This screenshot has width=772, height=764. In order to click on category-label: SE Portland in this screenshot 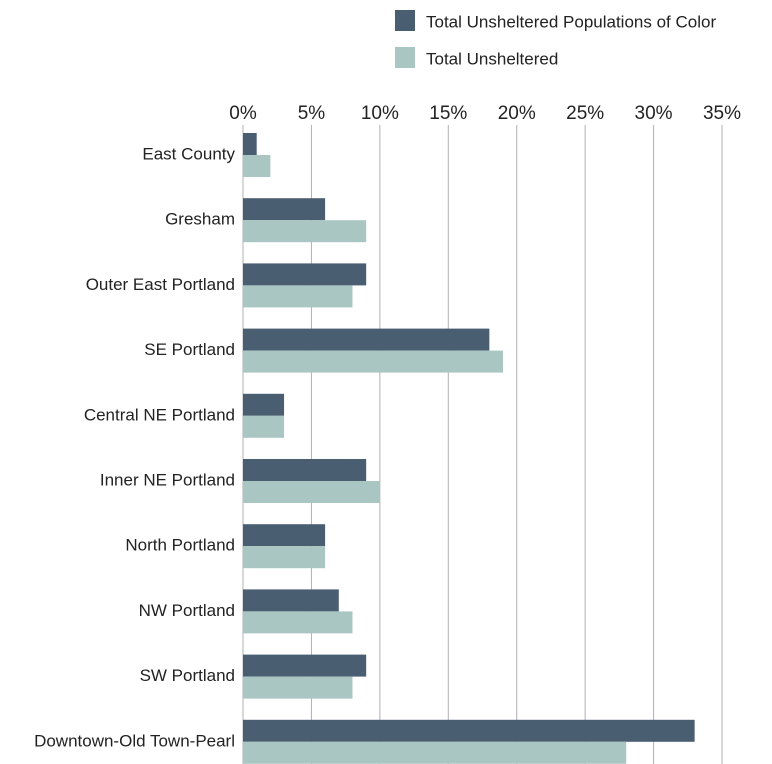, I will do `click(189, 349)`.